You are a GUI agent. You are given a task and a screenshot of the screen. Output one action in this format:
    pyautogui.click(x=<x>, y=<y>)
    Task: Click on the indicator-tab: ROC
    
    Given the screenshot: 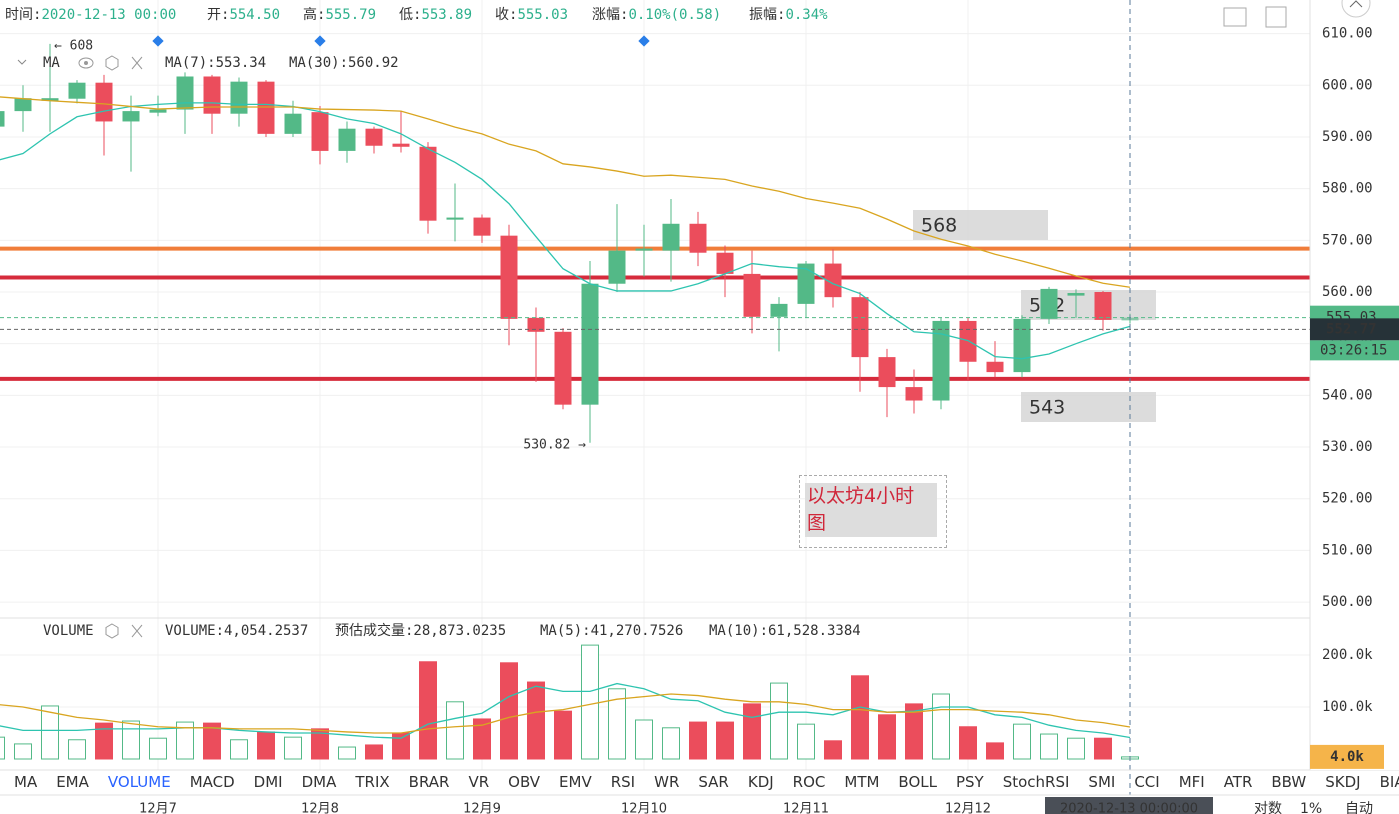 What is the action you would take?
    pyautogui.click(x=809, y=782)
    